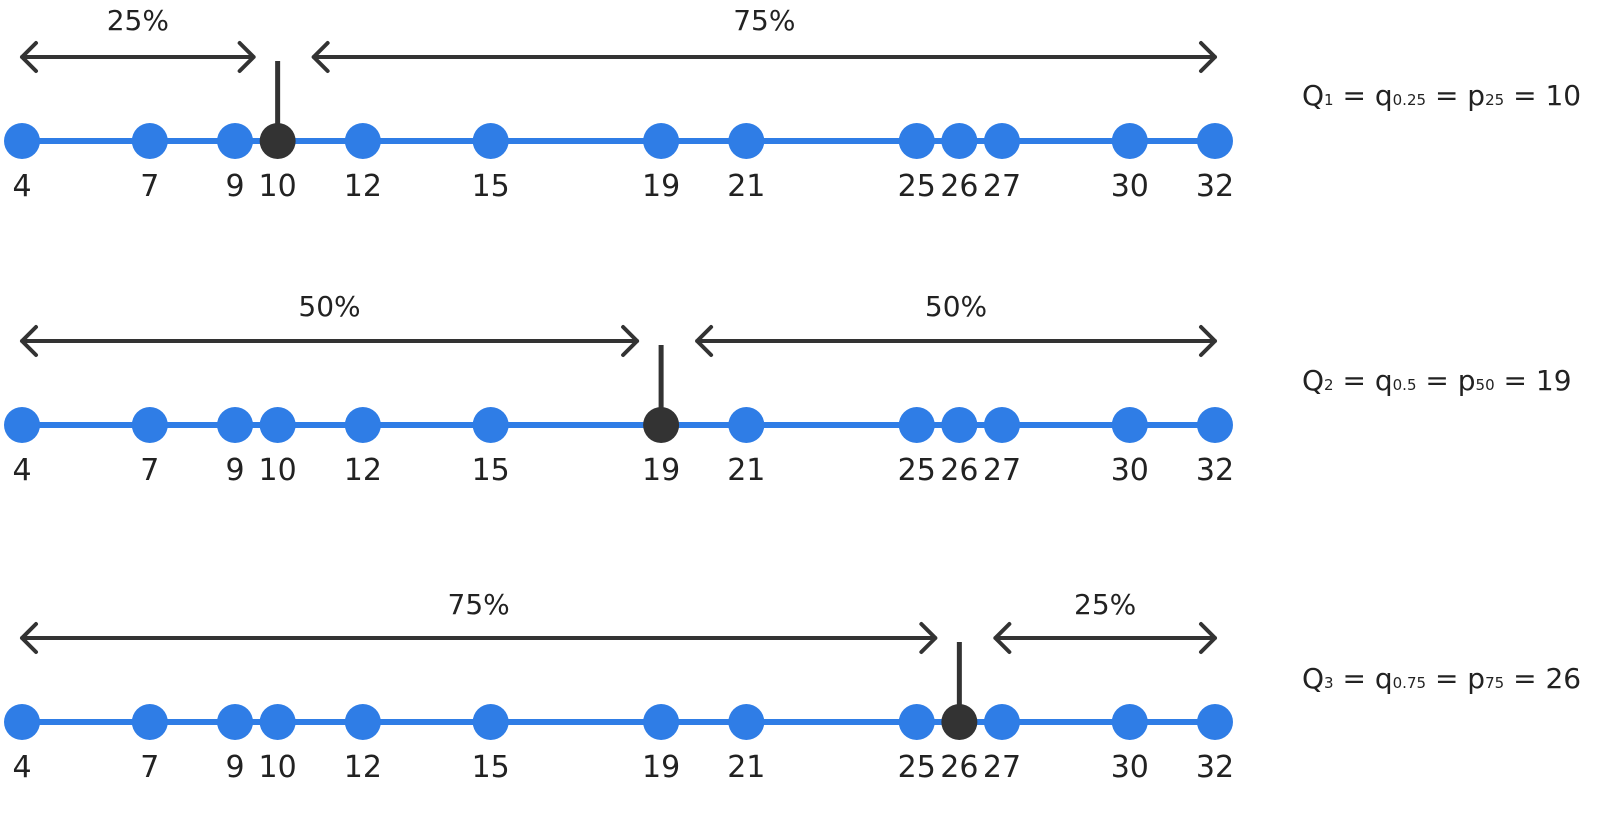 The width and height of the screenshot is (1600, 814). What do you see at coordinates (1542, 95) in the screenshot?
I see `formula-result: = 10` at bounding box center [1542, 95].